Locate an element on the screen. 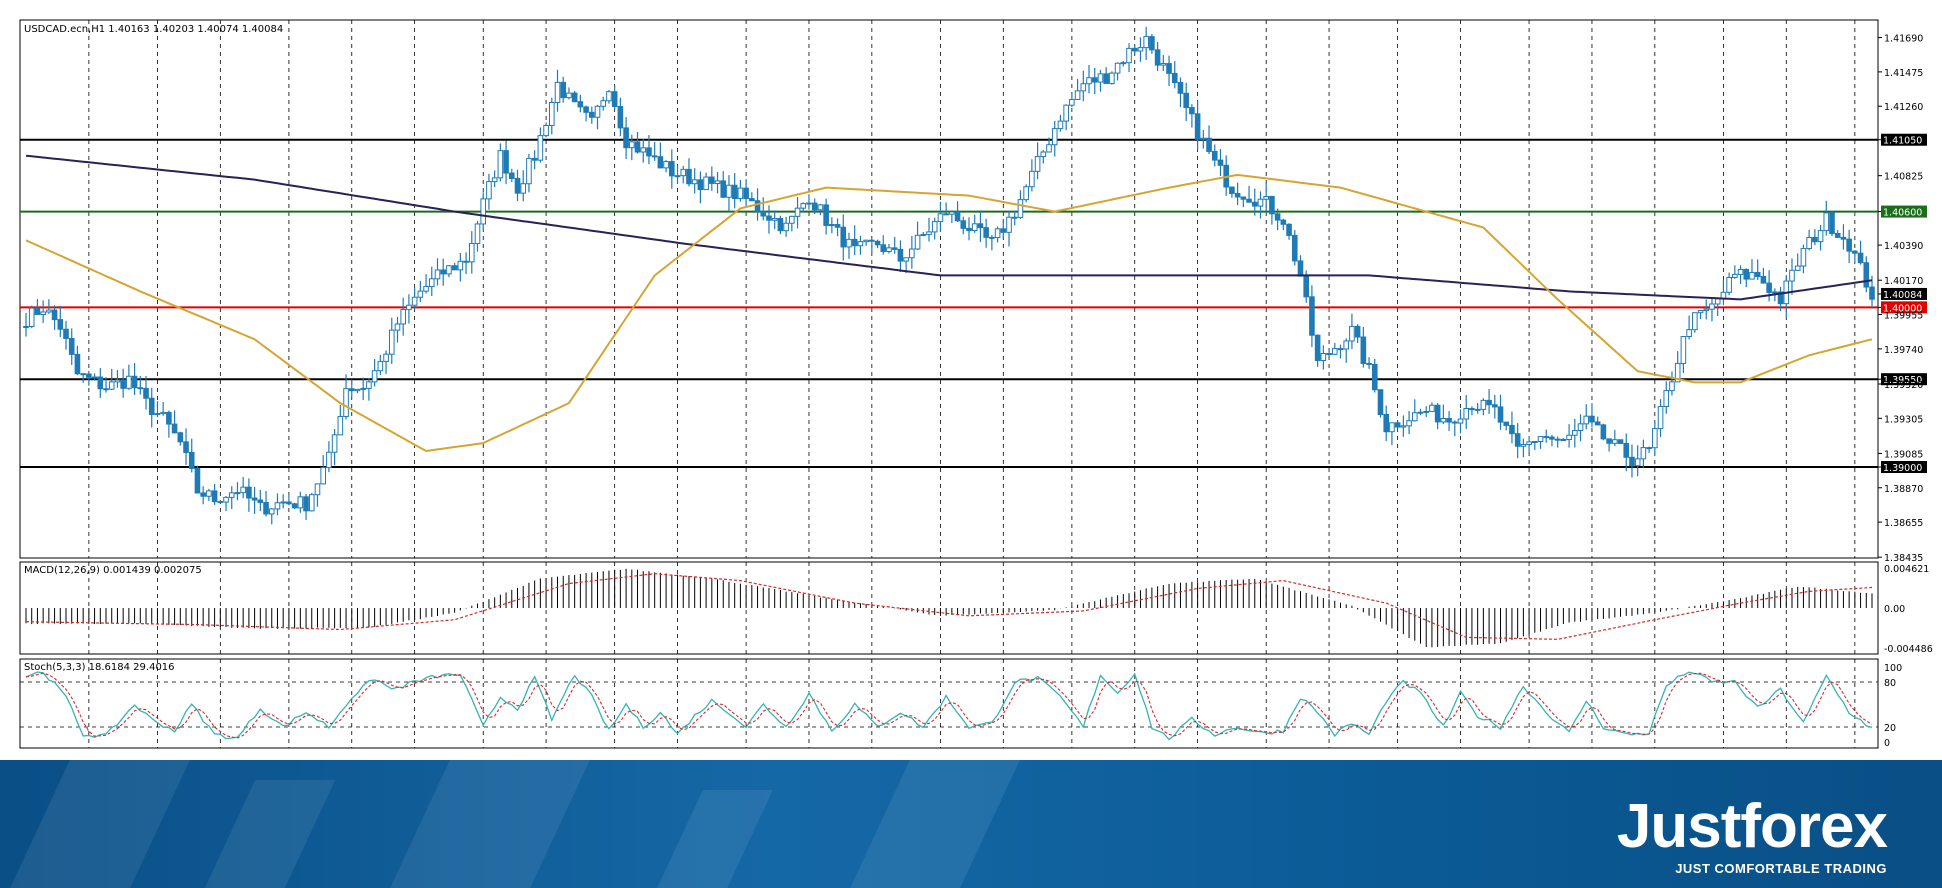 The image size is (1942, 888). stoch-signal-line is located at coordinates (949, 705).